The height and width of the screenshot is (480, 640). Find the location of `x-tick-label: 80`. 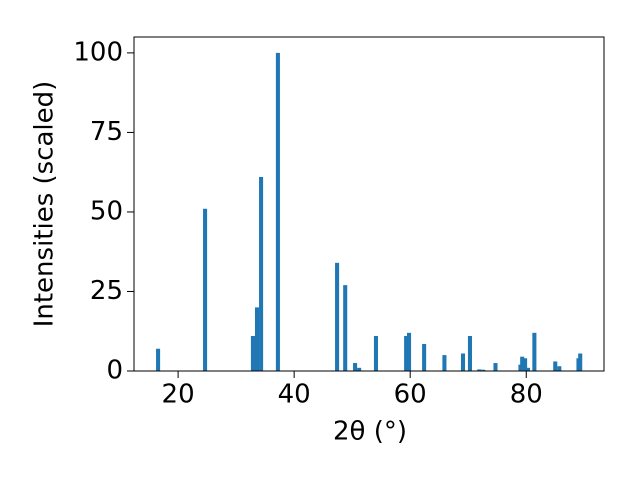

x-tick-label: 80 is located at coordinates (526, 395).